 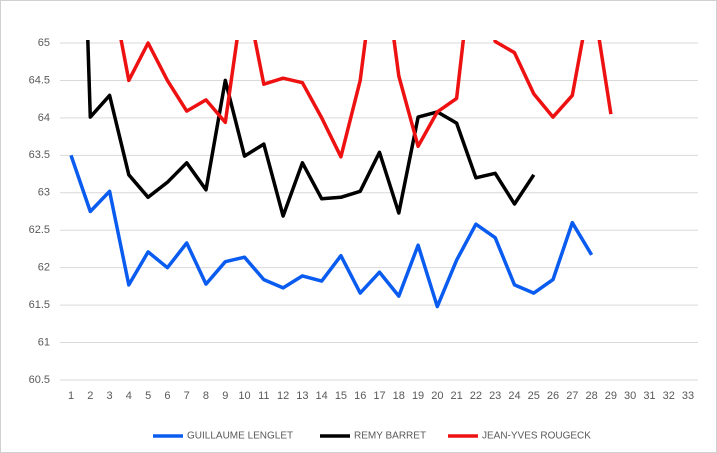 I want to click on x-tick-label: 3, so click(x=110, y=396).